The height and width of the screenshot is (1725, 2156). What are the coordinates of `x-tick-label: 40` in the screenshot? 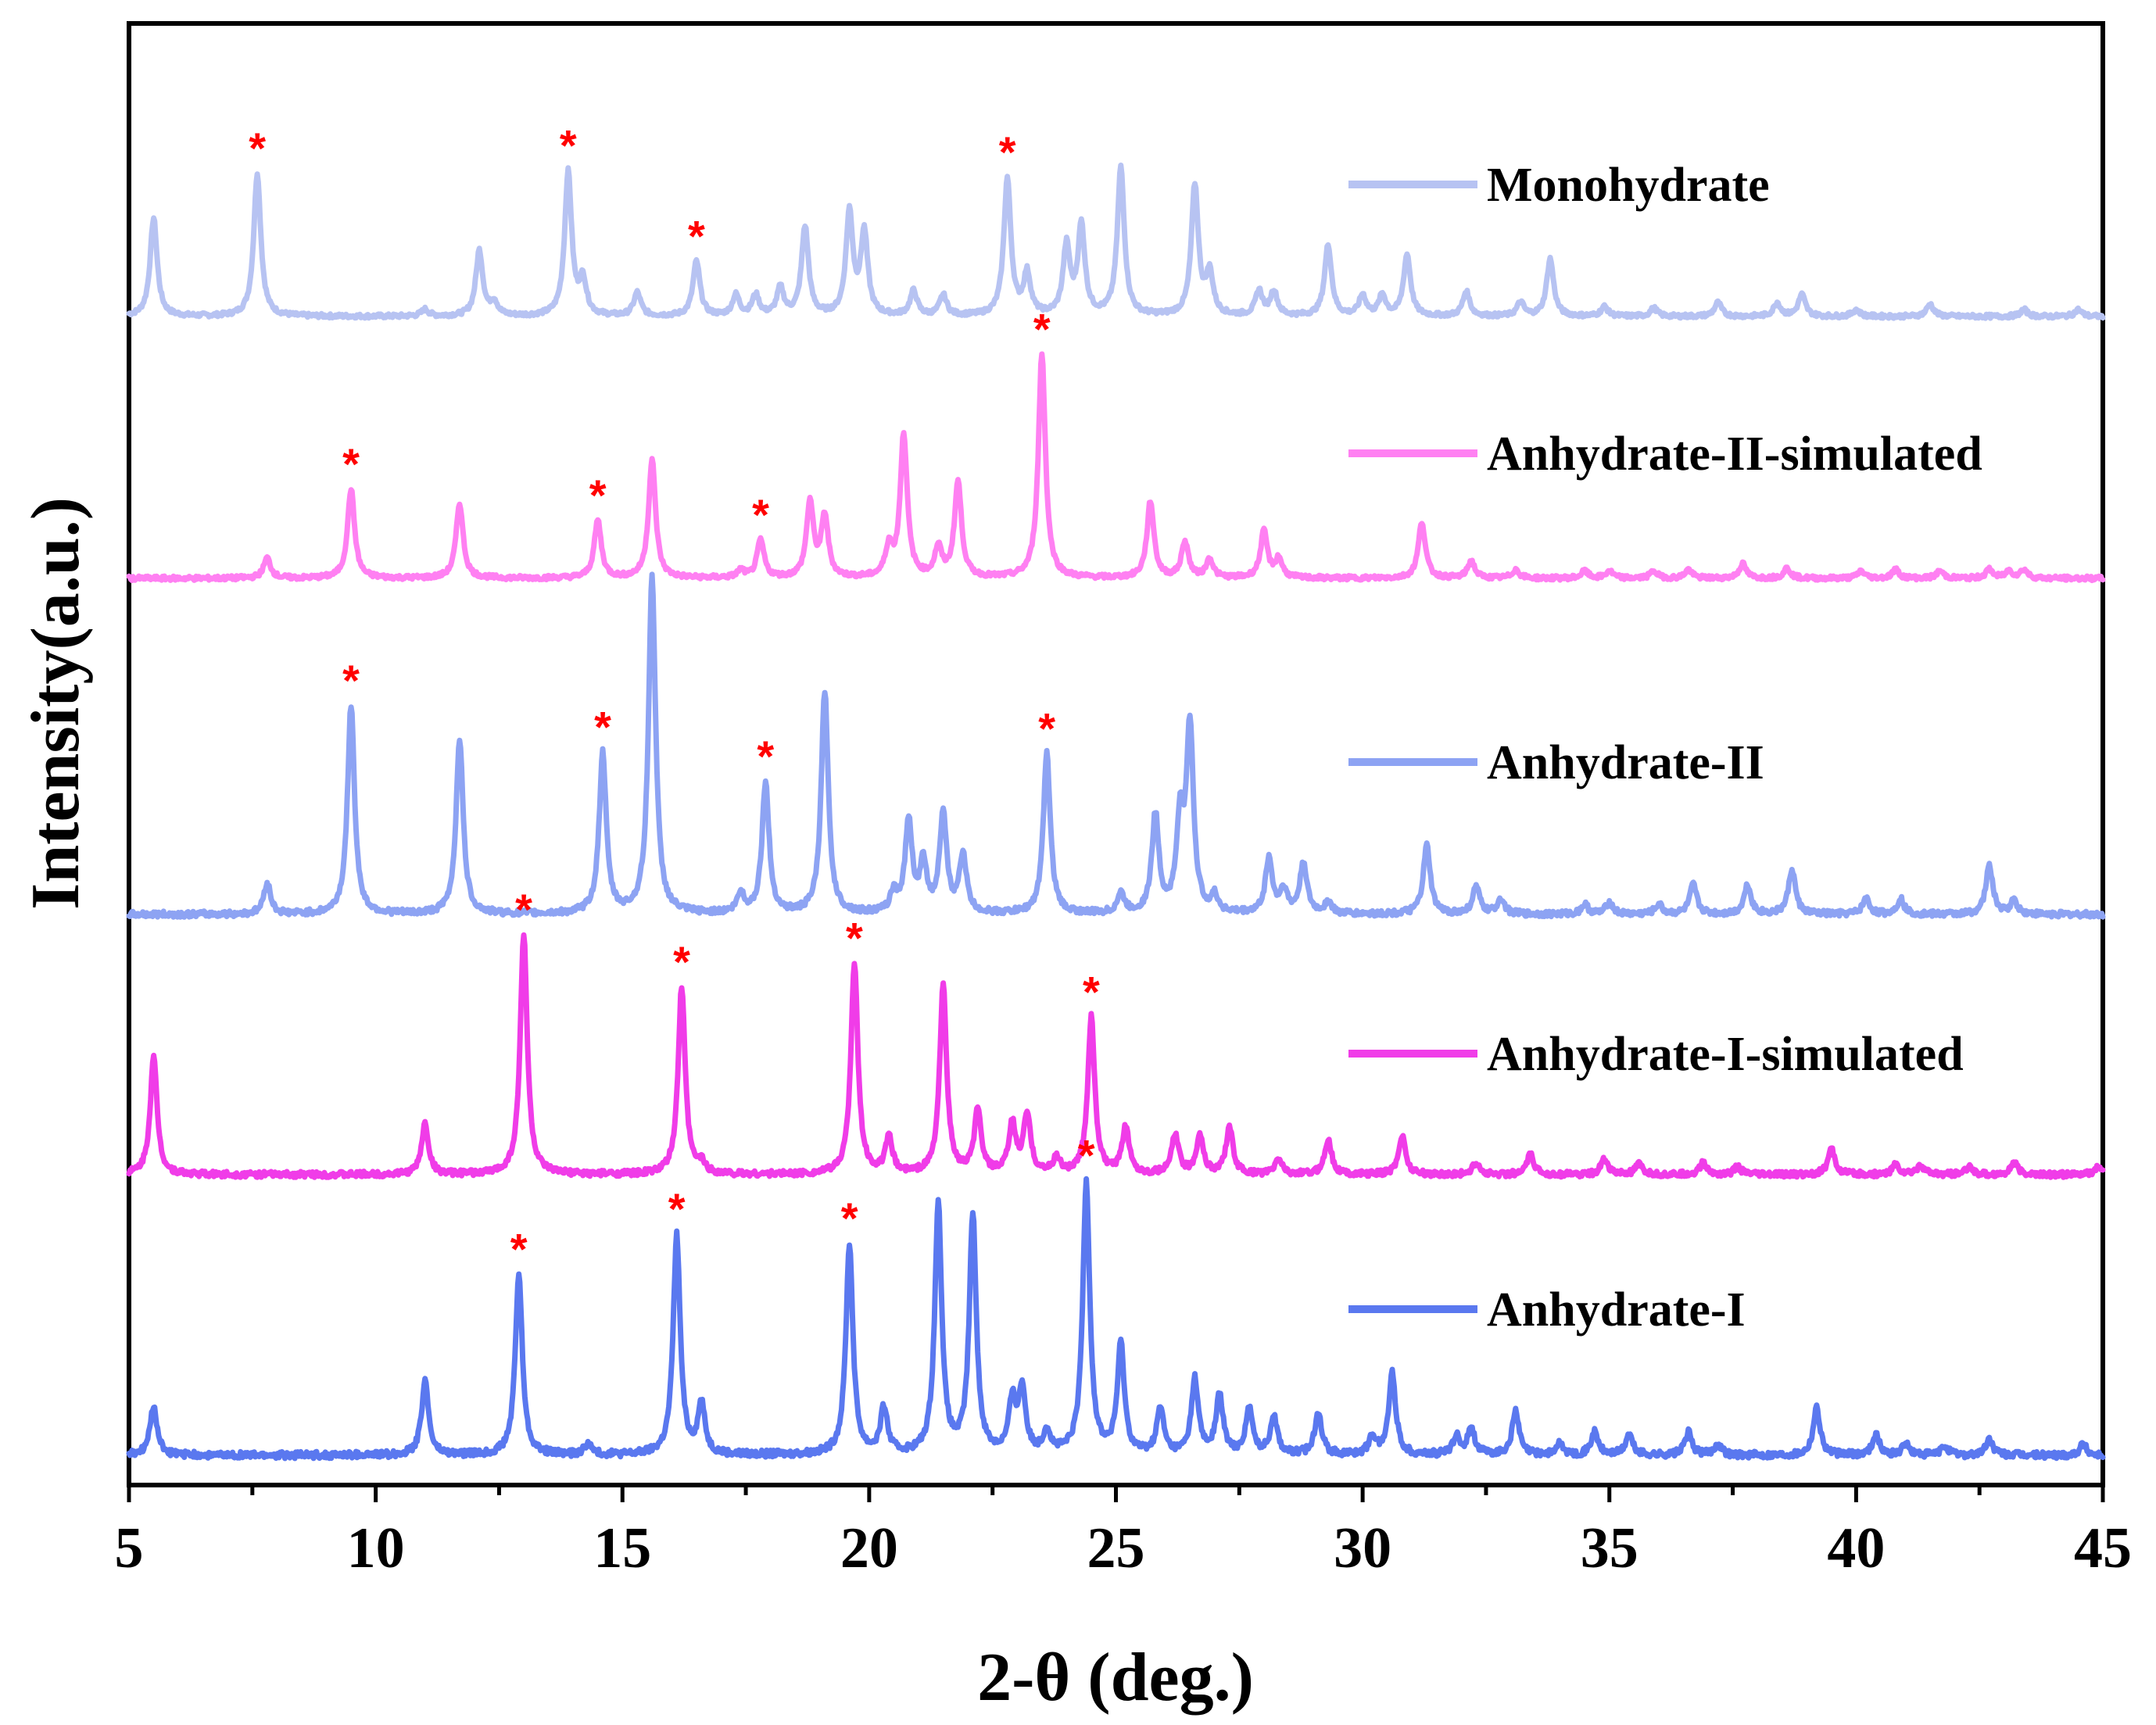 It's located at (1856, 1548).